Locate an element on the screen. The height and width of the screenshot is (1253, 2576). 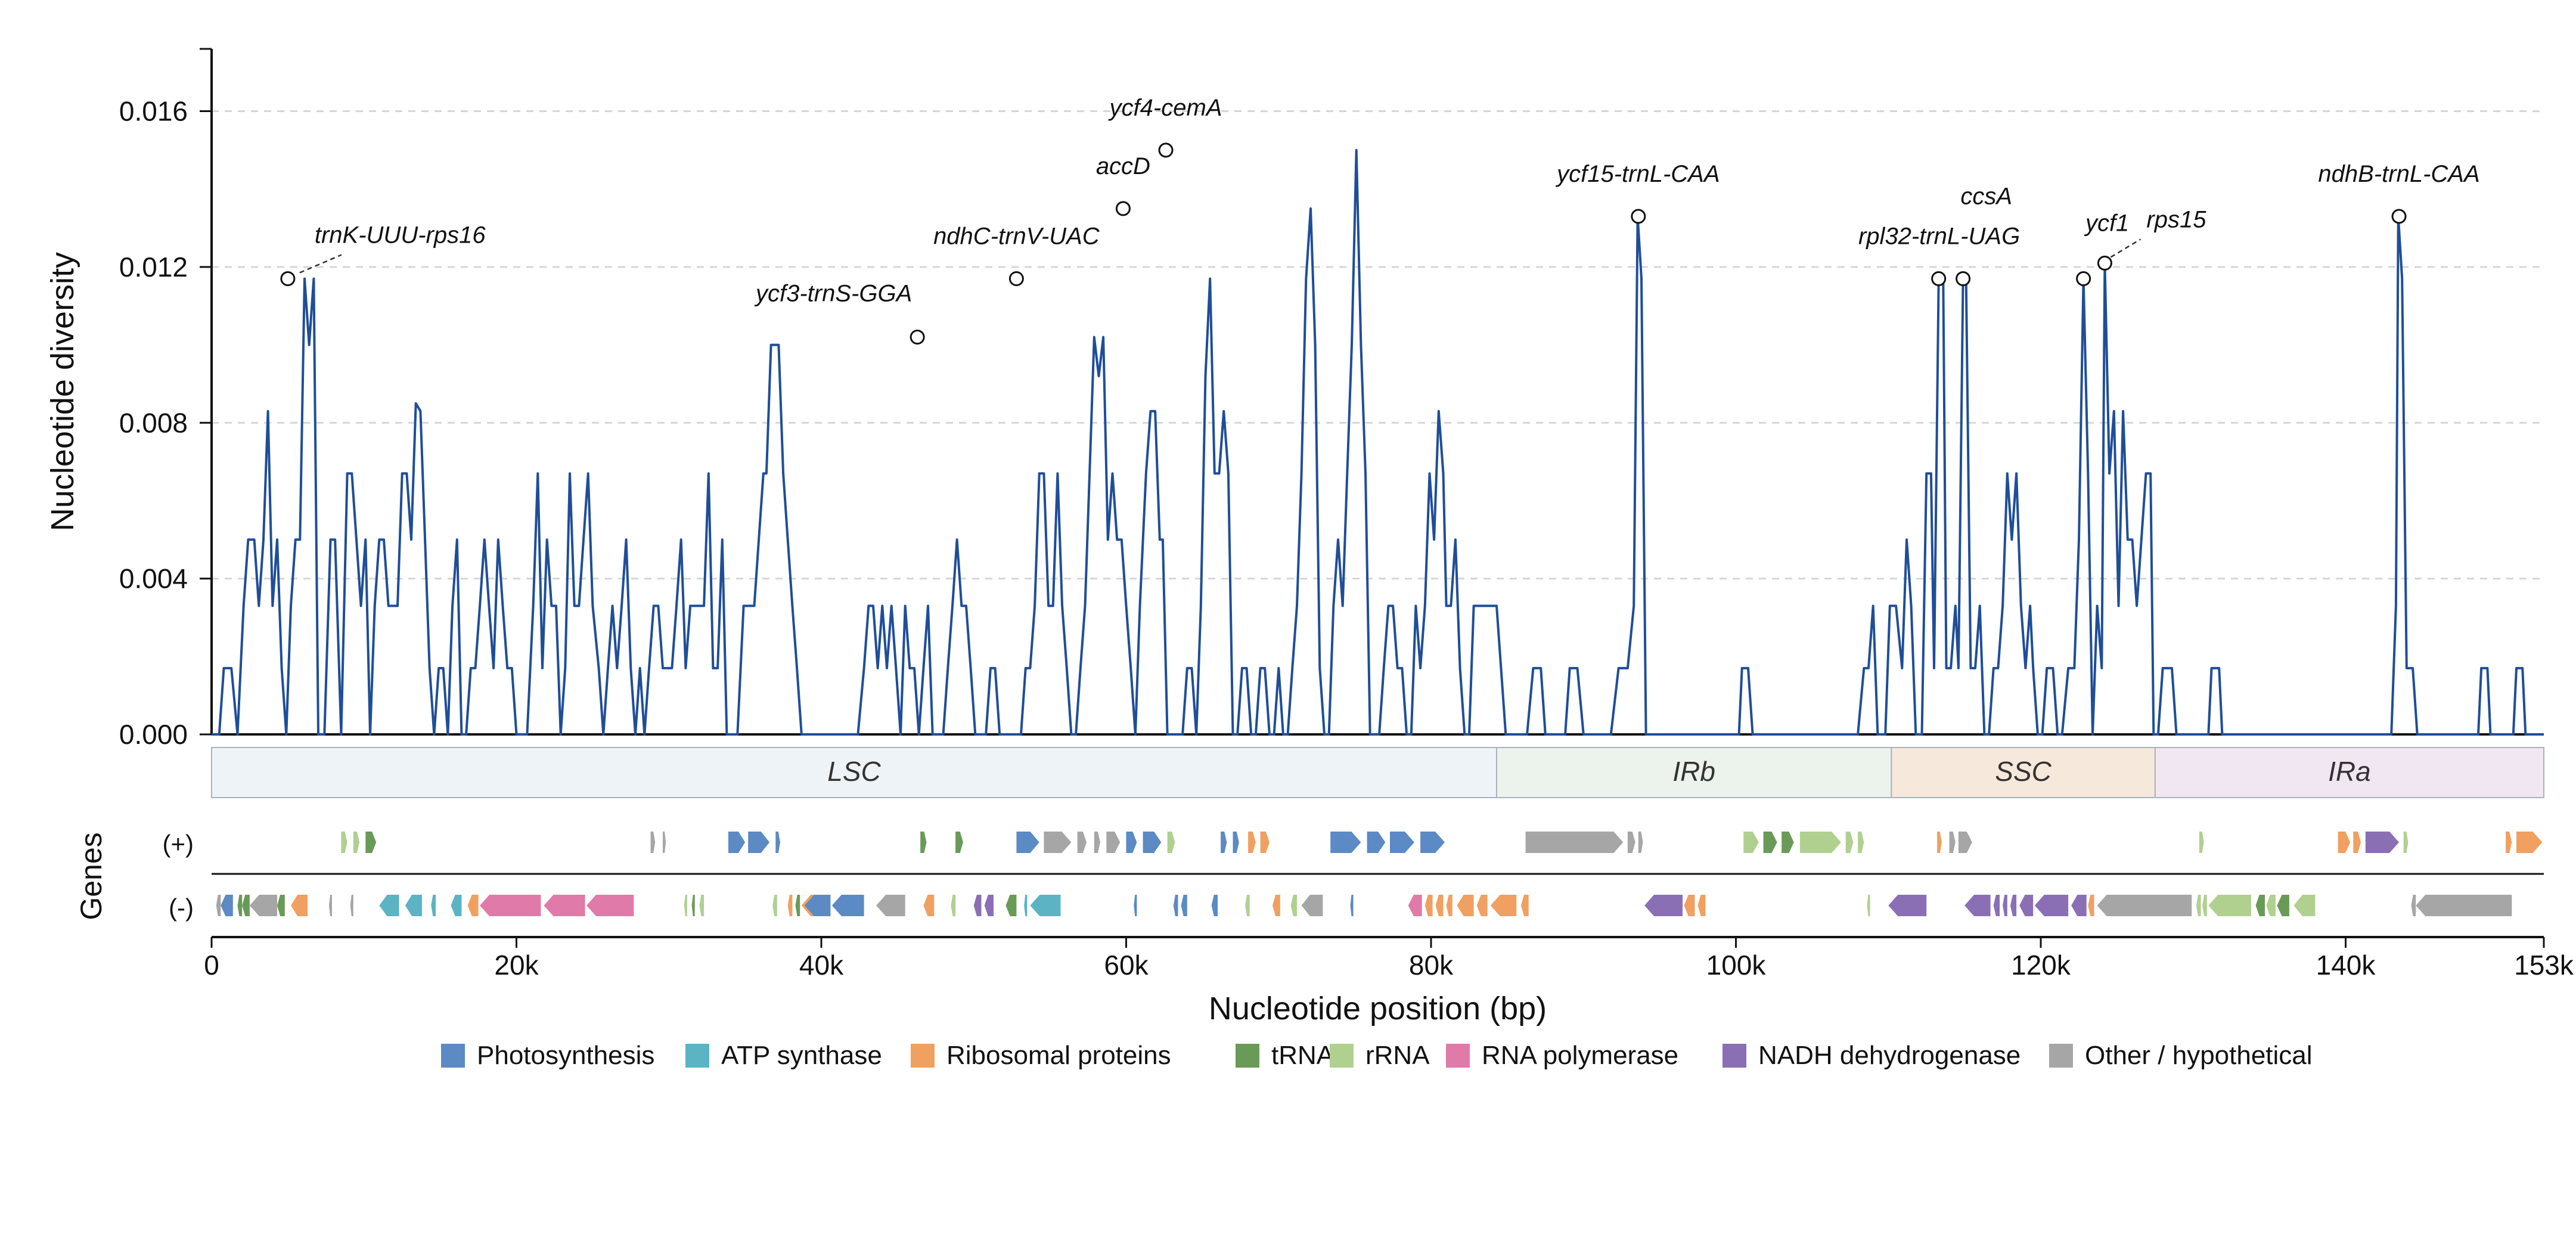
y-tick-label: 0.000 is located at coordinates (153, 734).